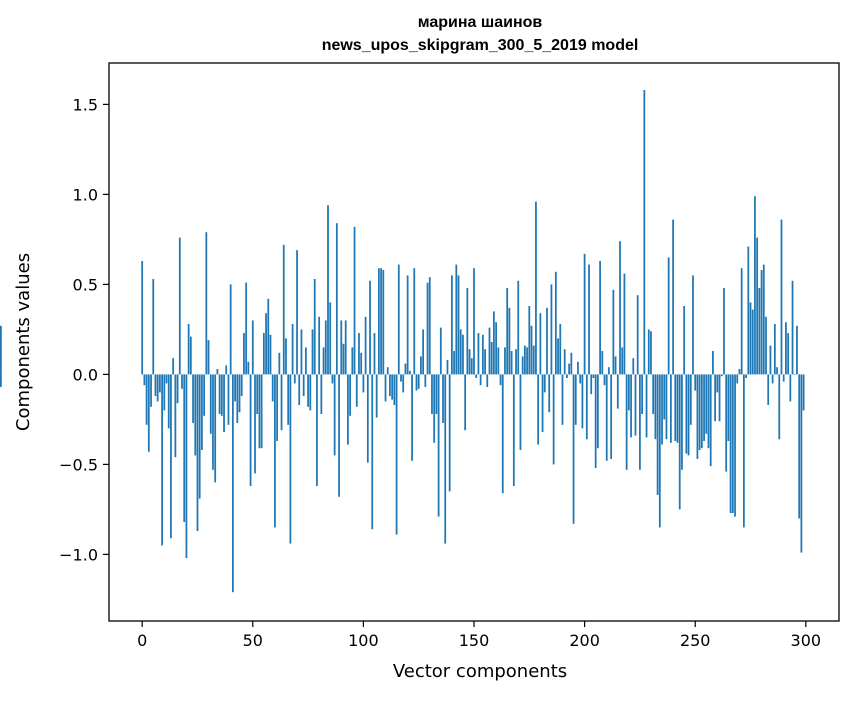  I want to click on x-axis-label: Vector components, so click(480, 671).